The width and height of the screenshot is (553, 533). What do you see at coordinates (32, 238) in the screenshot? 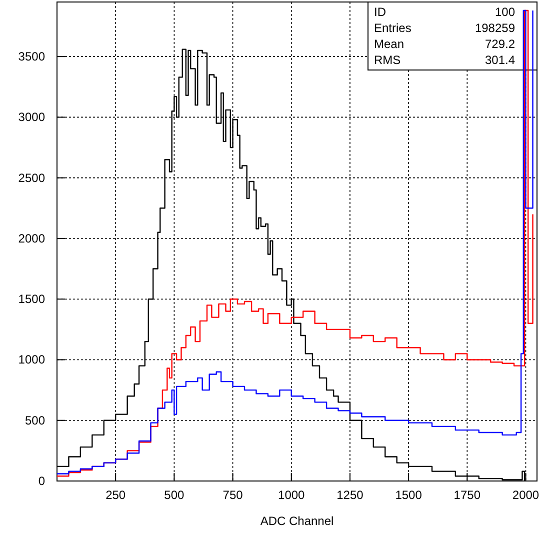
I see `y-tick-label: 2000` at bounding box center [32, 238].